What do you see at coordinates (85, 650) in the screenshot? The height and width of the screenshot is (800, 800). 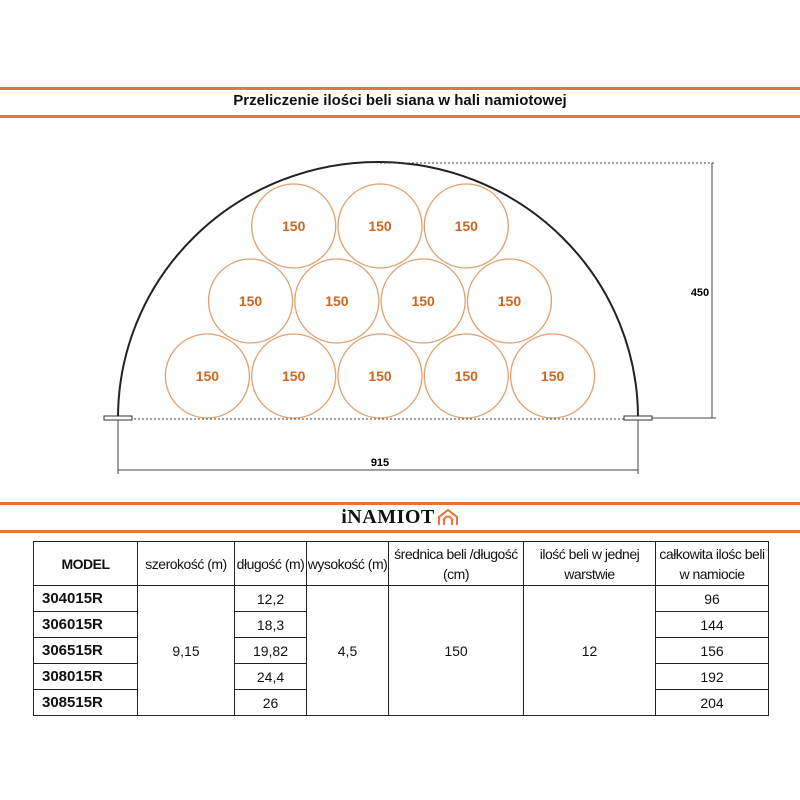 I see `model-cell: 306515R` at bounding box center [85, 650].